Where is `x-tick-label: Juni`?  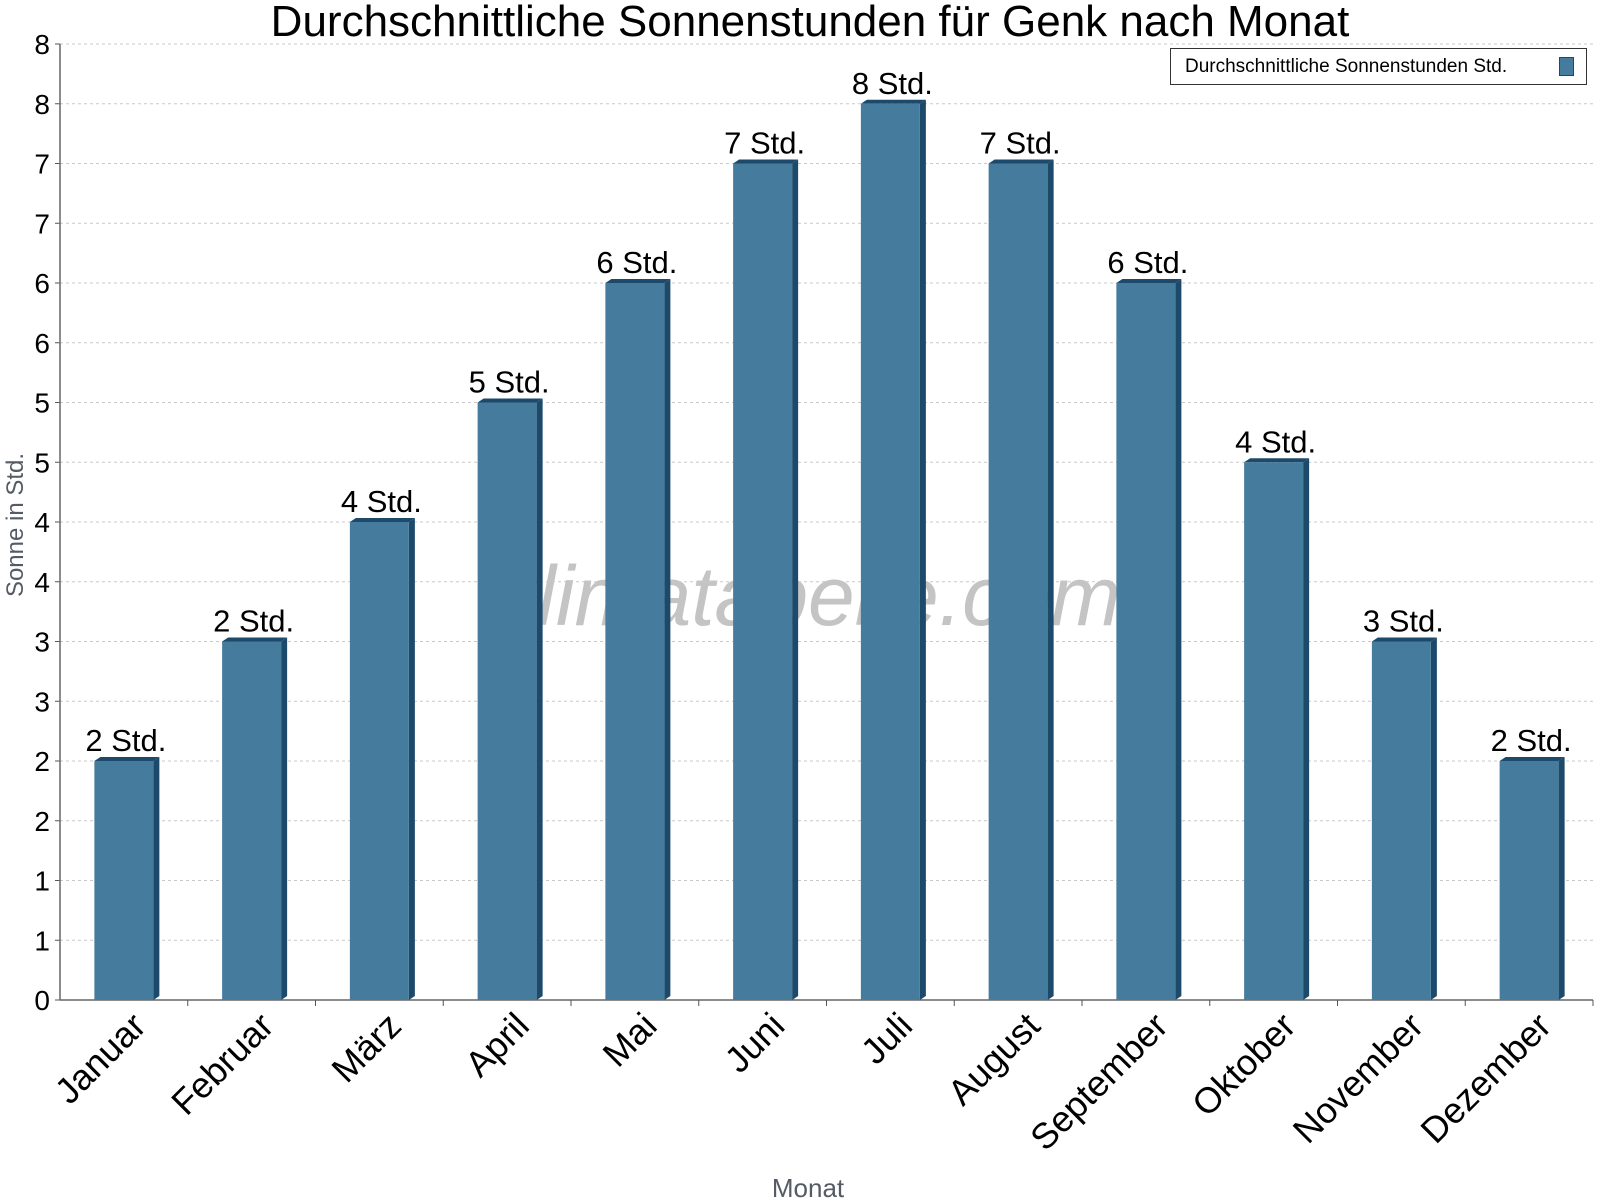 x-tick-label: Juni is located at coordinates (755, 1043).